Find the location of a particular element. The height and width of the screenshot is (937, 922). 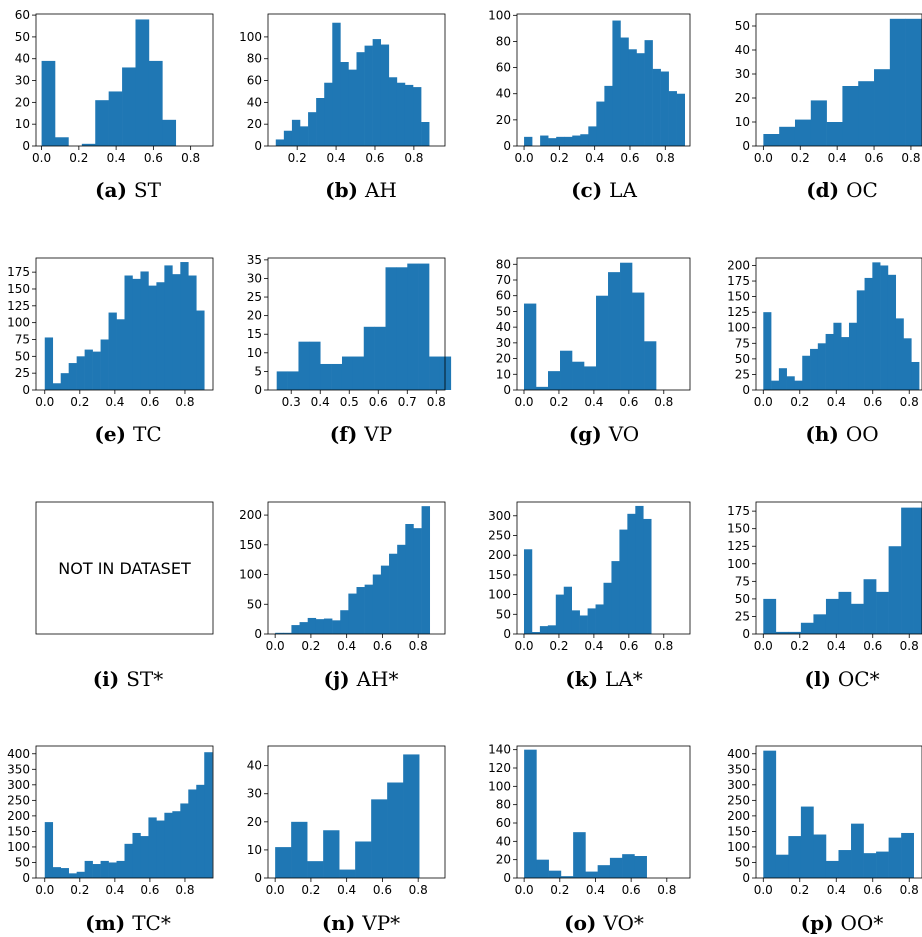

ytick-label-n-3: 30 is located at coordinates (254, 794).